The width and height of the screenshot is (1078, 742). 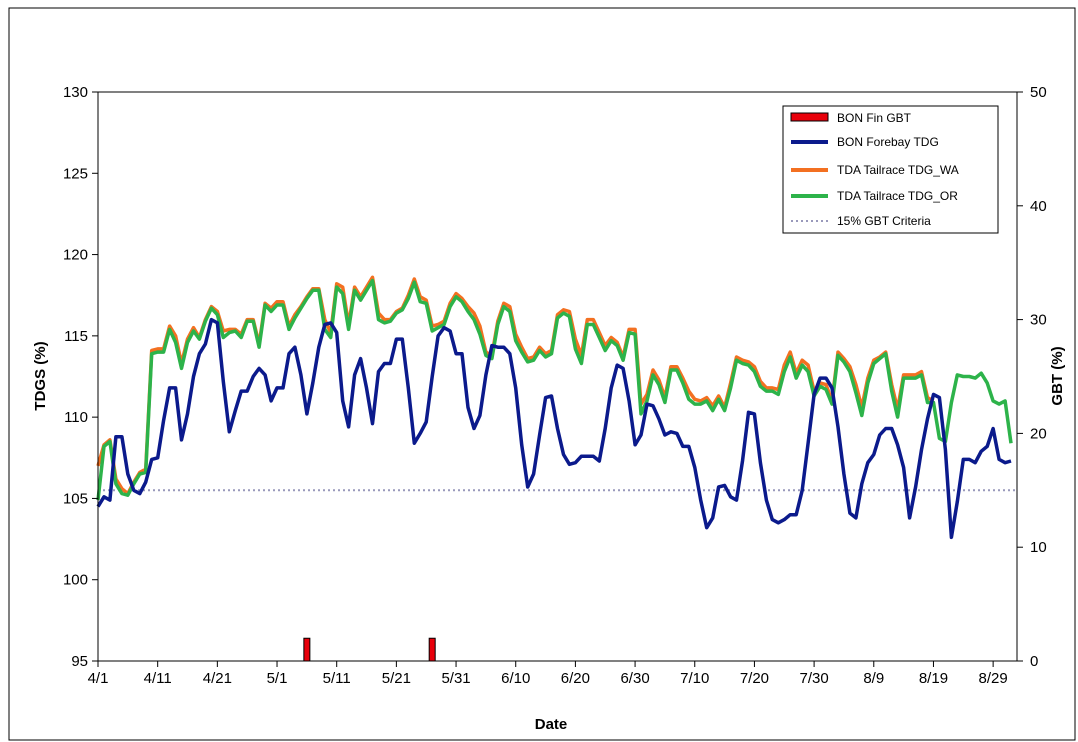 I want to click on y2-tick-label: 30, so click(x=1038, y=320).